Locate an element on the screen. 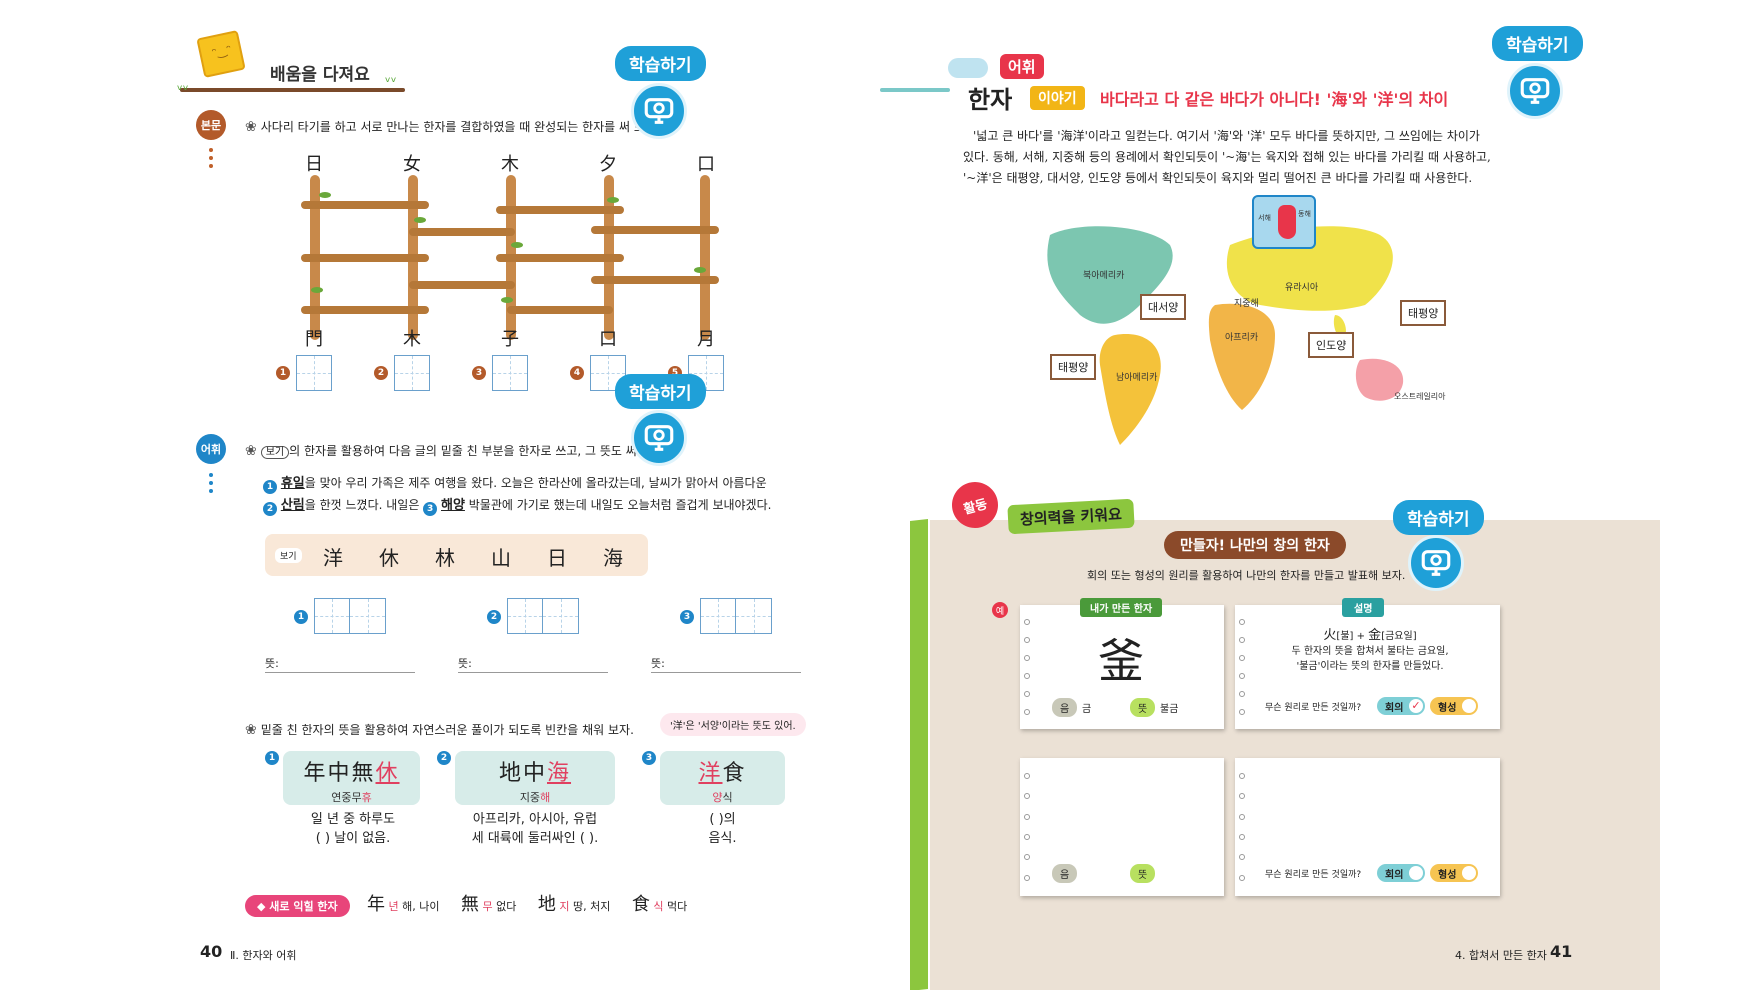  passage-text-3: 박물관에 가기로 했는데 내일도 오늘처럼 즐겁게 보내야겠다. is located at coordinates (618, 505).